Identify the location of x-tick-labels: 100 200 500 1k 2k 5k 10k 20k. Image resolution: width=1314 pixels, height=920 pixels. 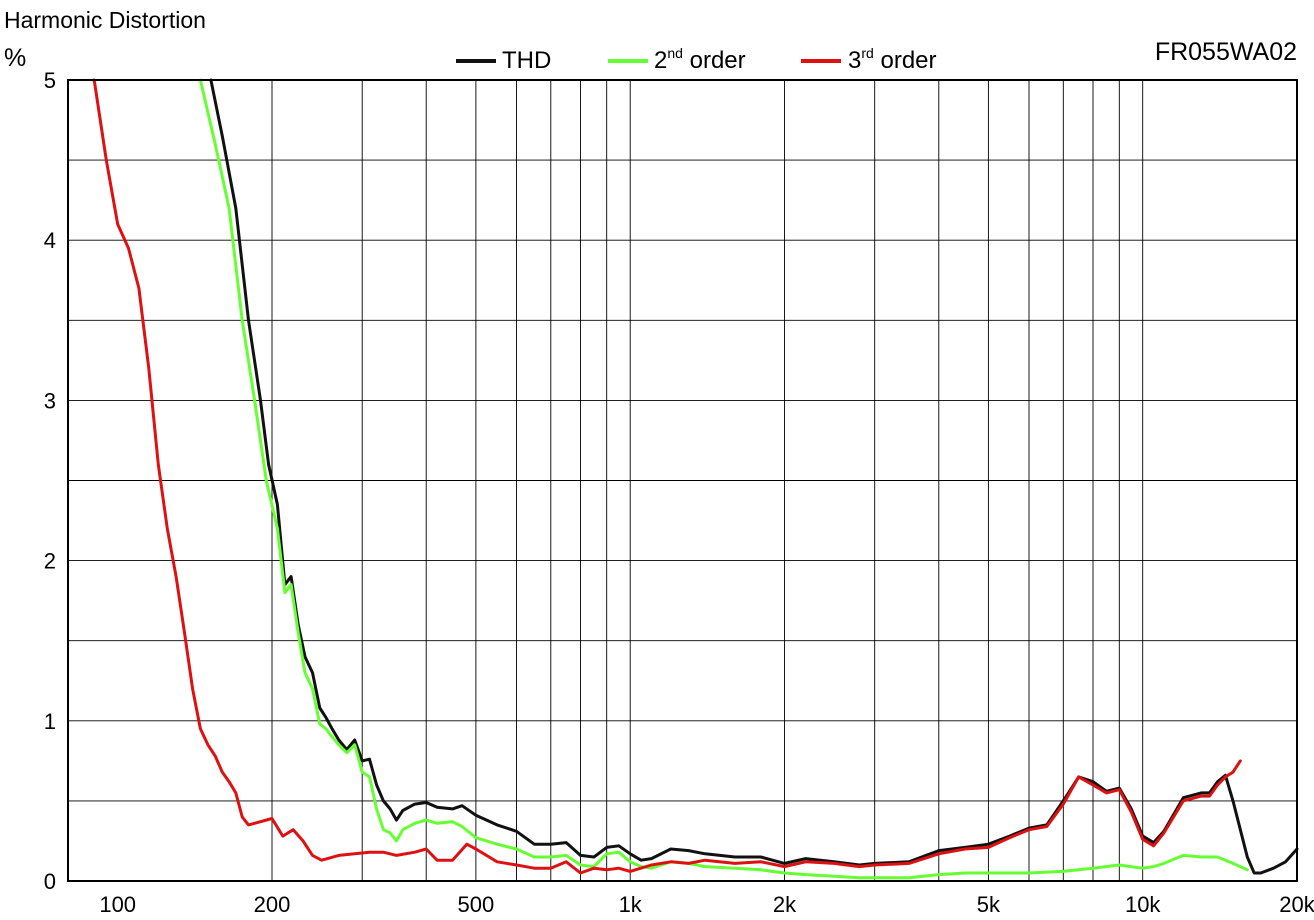
(706, 904).